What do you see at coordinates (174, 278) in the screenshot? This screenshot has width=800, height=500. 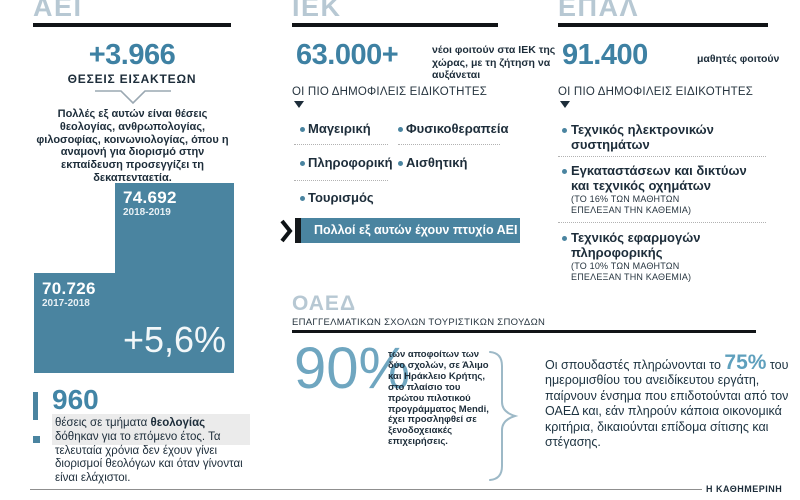 I see `bar-2018-2019` at bounding box center [174, 278].